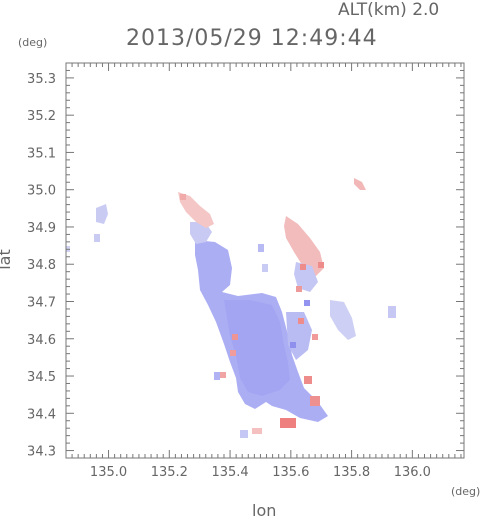  Describe the element at coordinates (351, 472) in the screenshot. I see `x-tick-label: 135.8` at that location.